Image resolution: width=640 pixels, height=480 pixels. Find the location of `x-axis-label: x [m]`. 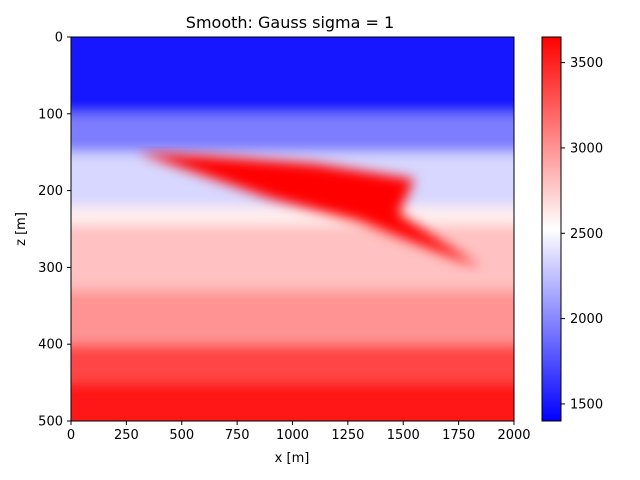

x-axis-label: x [m] is located at coordinates (292, 458).